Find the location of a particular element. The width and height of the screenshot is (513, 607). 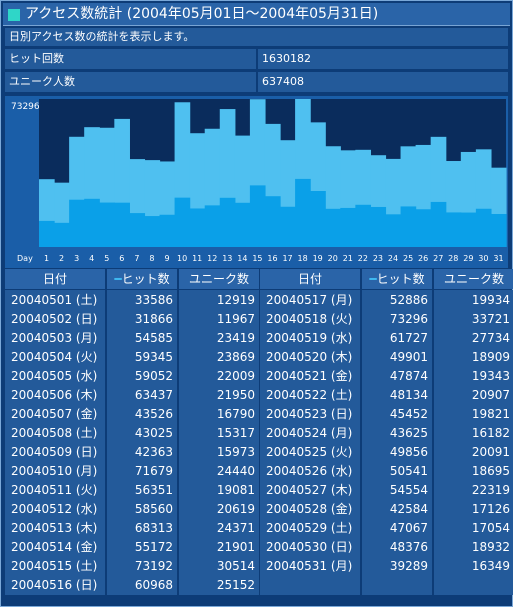

unique-header-left: ユニーク数 is located at coordinates (219, 279).